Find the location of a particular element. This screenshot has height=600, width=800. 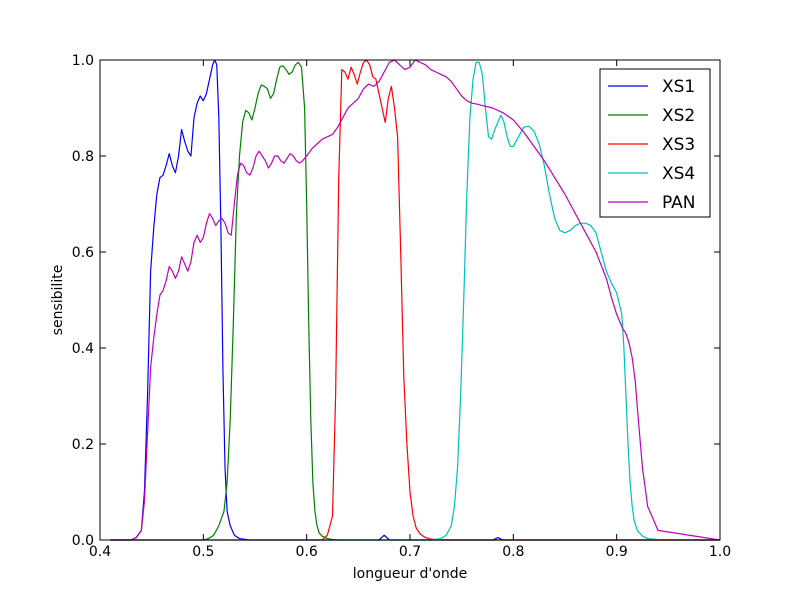

x-tick-label: 0.7 is located at coordinates (410, 552).